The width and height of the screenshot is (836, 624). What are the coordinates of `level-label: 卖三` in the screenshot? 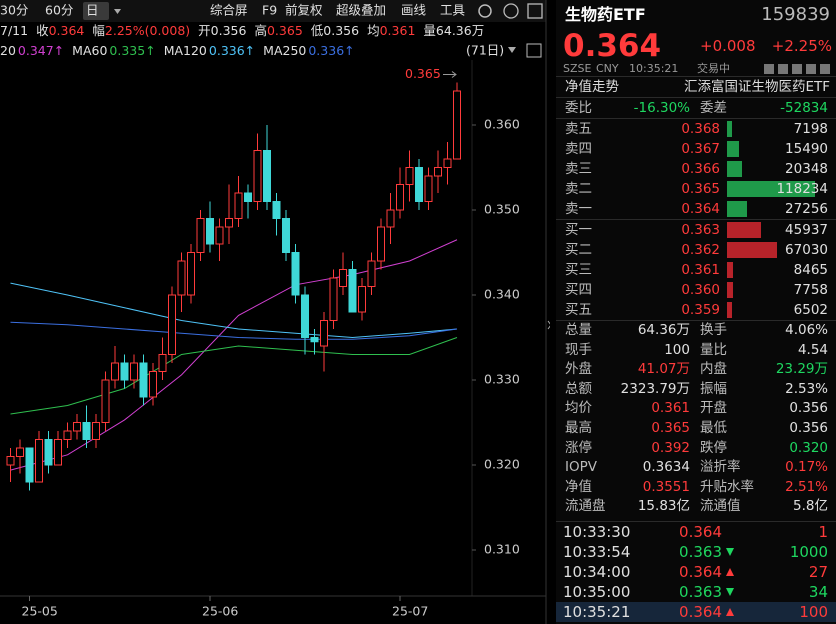 It's located at (578, 169).